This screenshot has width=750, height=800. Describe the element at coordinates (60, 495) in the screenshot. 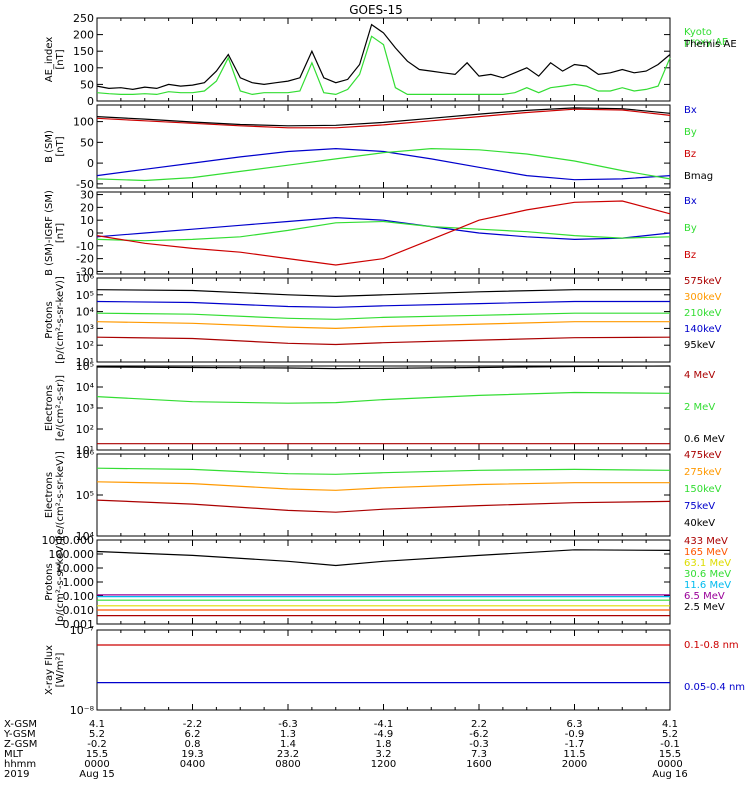

I see `y-axis-label: [e/(cm²-s-sr-keV)]` at that location.